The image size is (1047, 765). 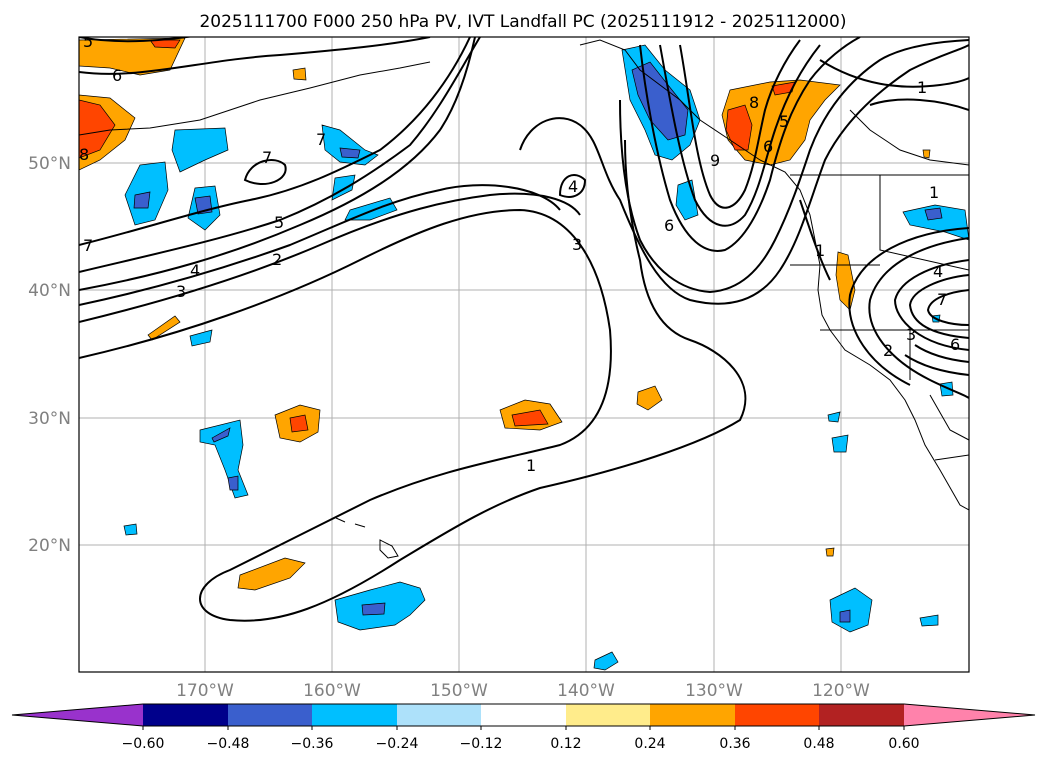 I want to click on lon-label: 170°W, so click(x=205, y=691).